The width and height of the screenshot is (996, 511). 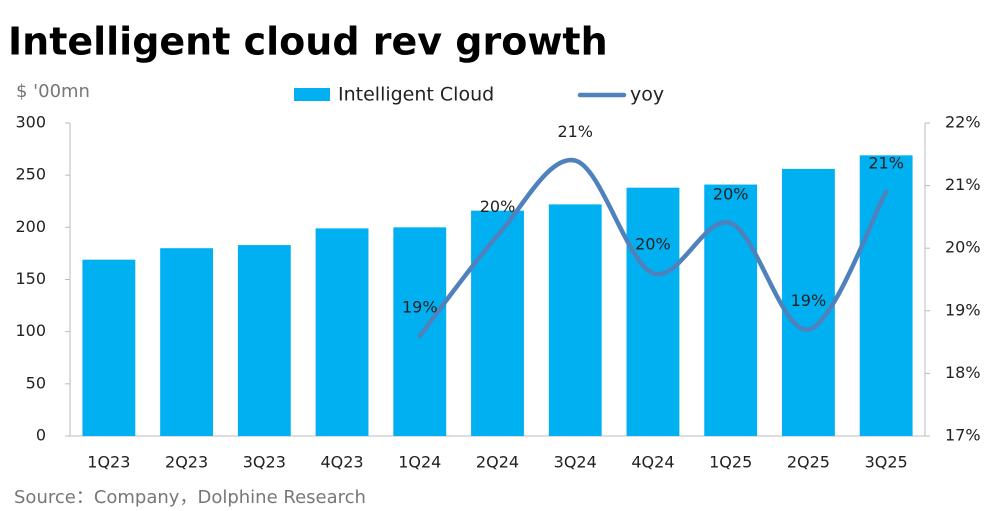 I want to click on legend-label: Intelligent Cloud, so click(x=416, y=95).